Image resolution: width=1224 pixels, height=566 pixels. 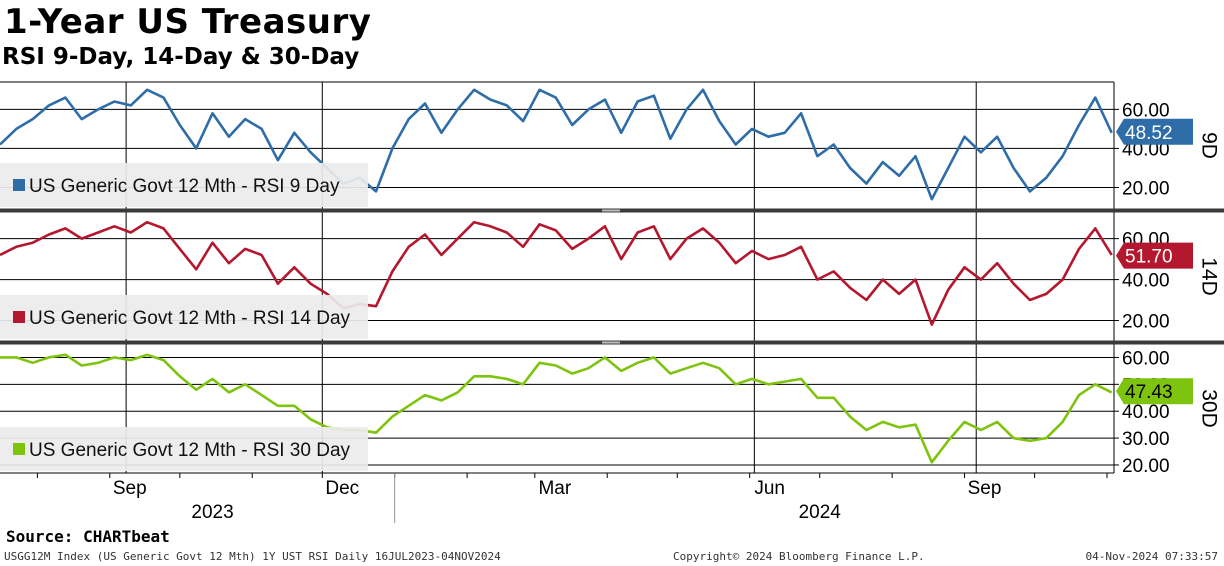 What do you see at coordinates (181, 57) in the screenshot?
I see `chart-subtitle: RSI 9-Day, 14-Day & 30-Day` at bounding box center [181, 57].